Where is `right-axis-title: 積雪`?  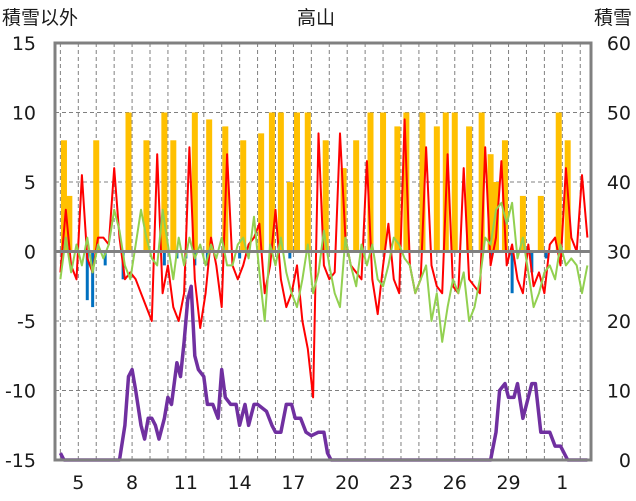
right-axis-title: 積雪 is located at coordinates (613, 18).